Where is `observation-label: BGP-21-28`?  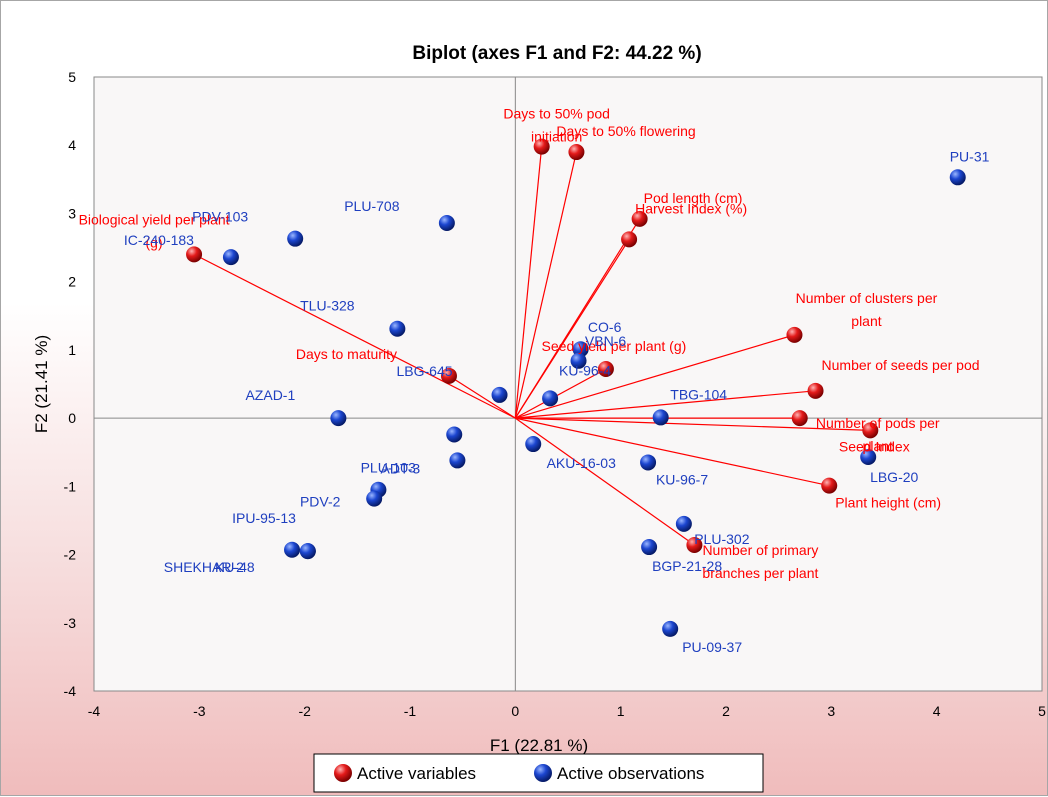
observation-label: BGP-21-28 is located at coordinates (687, 566).